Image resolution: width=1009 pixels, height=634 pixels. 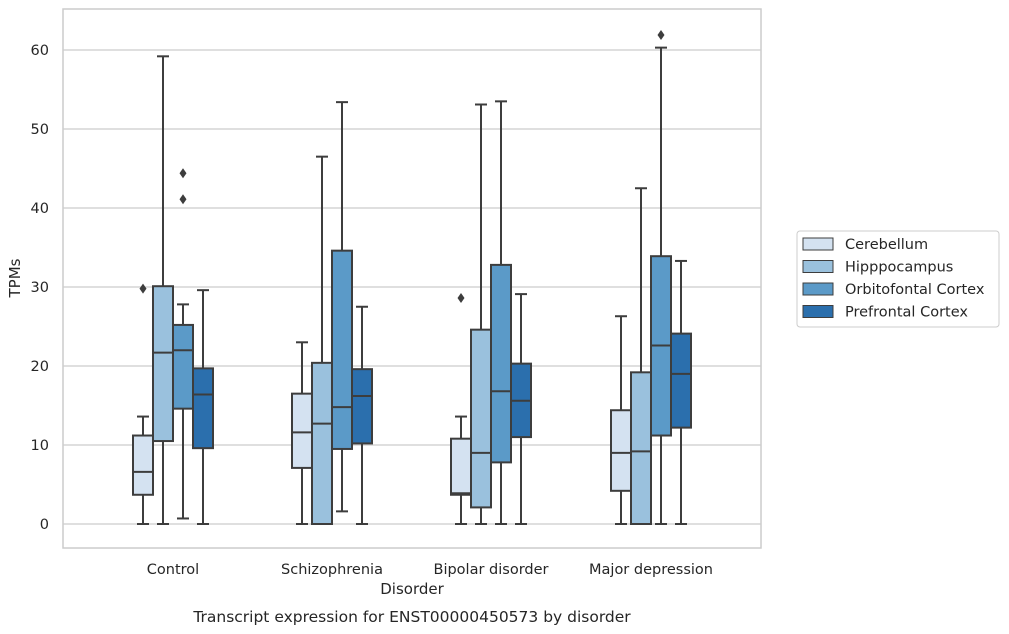 I want to click on legend-label: Prefrontal Cortex, so click(x=906, y=313).